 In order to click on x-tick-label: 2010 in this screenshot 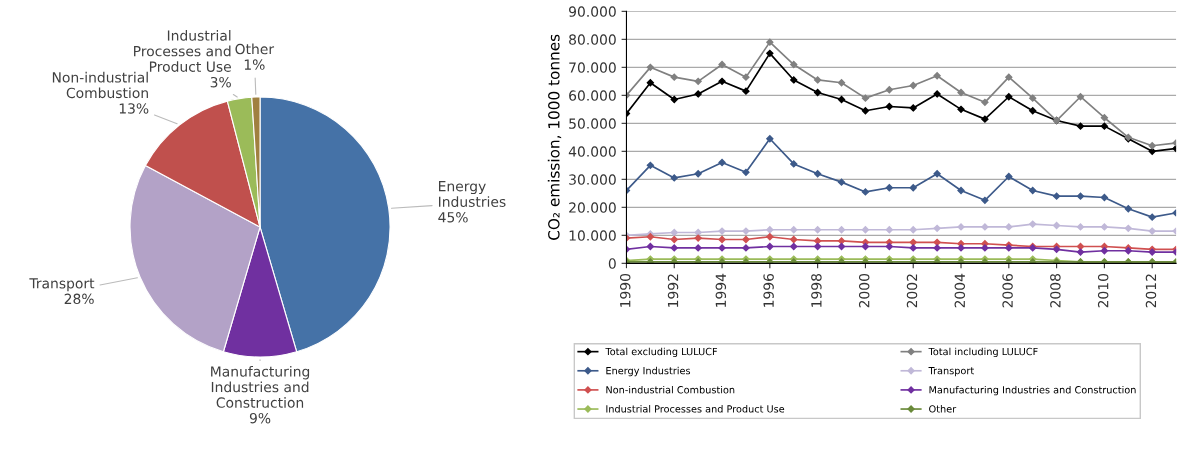, I will do `click(1103, 290)`.